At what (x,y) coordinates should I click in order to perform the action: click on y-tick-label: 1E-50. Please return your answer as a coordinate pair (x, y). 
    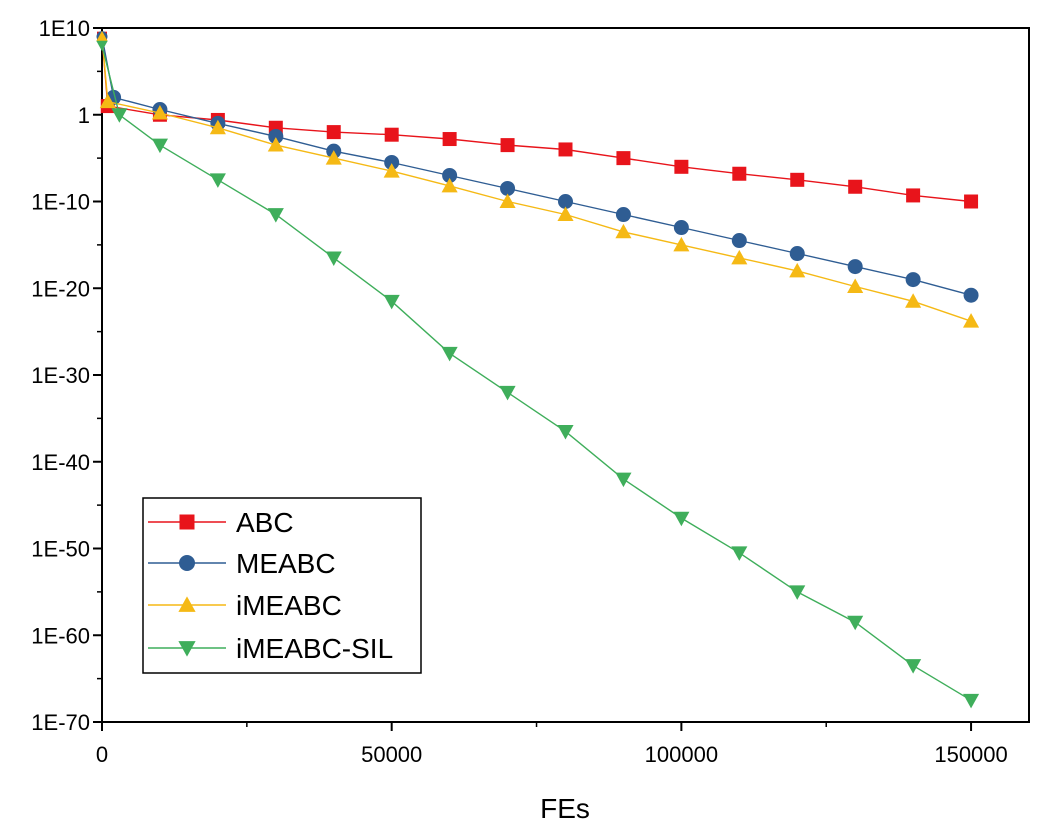
    Looking at the image, I should click on (60, 549).